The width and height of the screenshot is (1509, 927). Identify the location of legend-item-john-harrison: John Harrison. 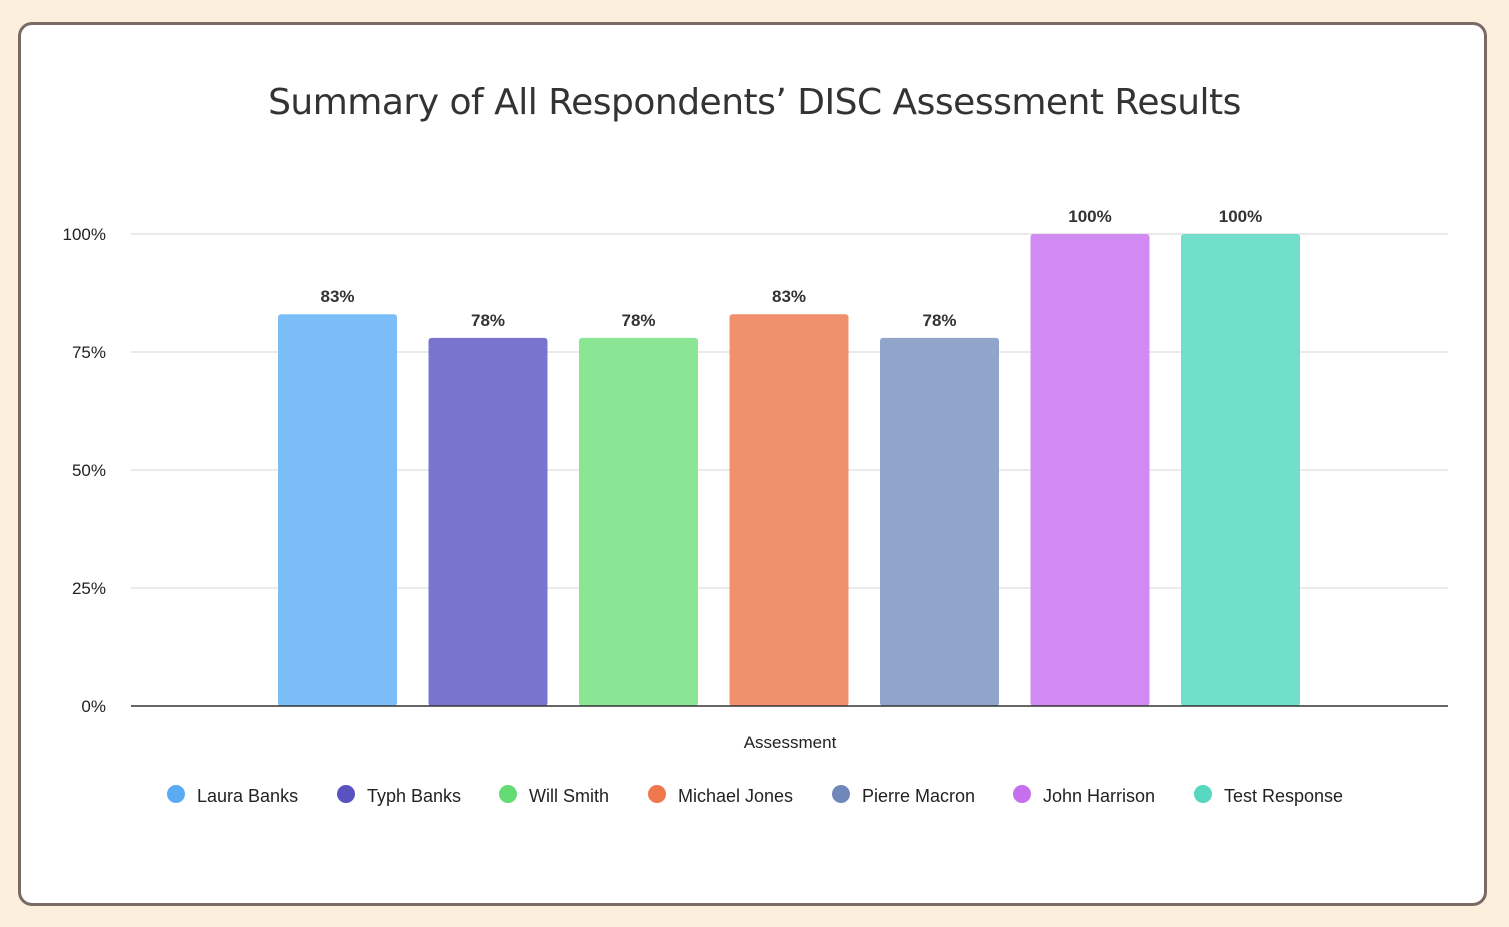
(1084, 795).